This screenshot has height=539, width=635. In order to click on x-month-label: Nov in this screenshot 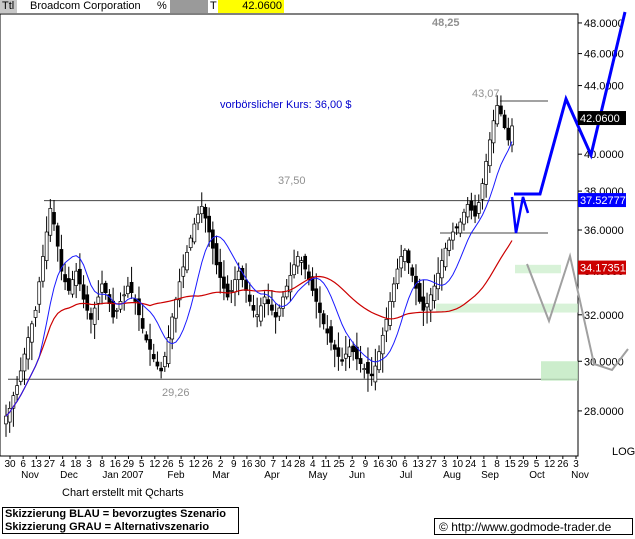, I will do `click(30, 475)`.